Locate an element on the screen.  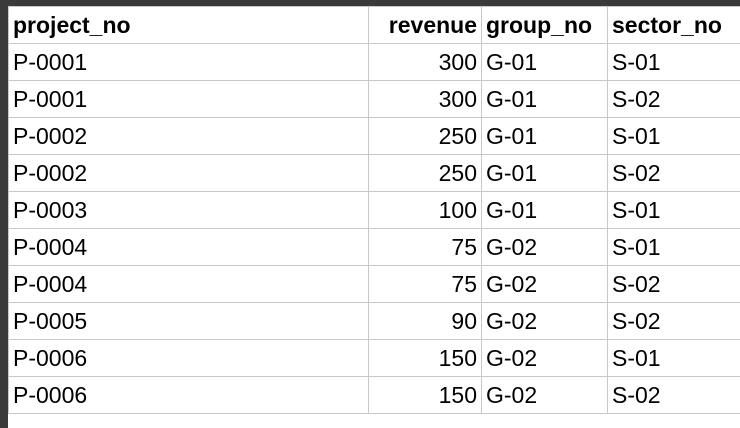
table-row: P-0004 75 G-02 S-01 is located at coordinates (374, 247).